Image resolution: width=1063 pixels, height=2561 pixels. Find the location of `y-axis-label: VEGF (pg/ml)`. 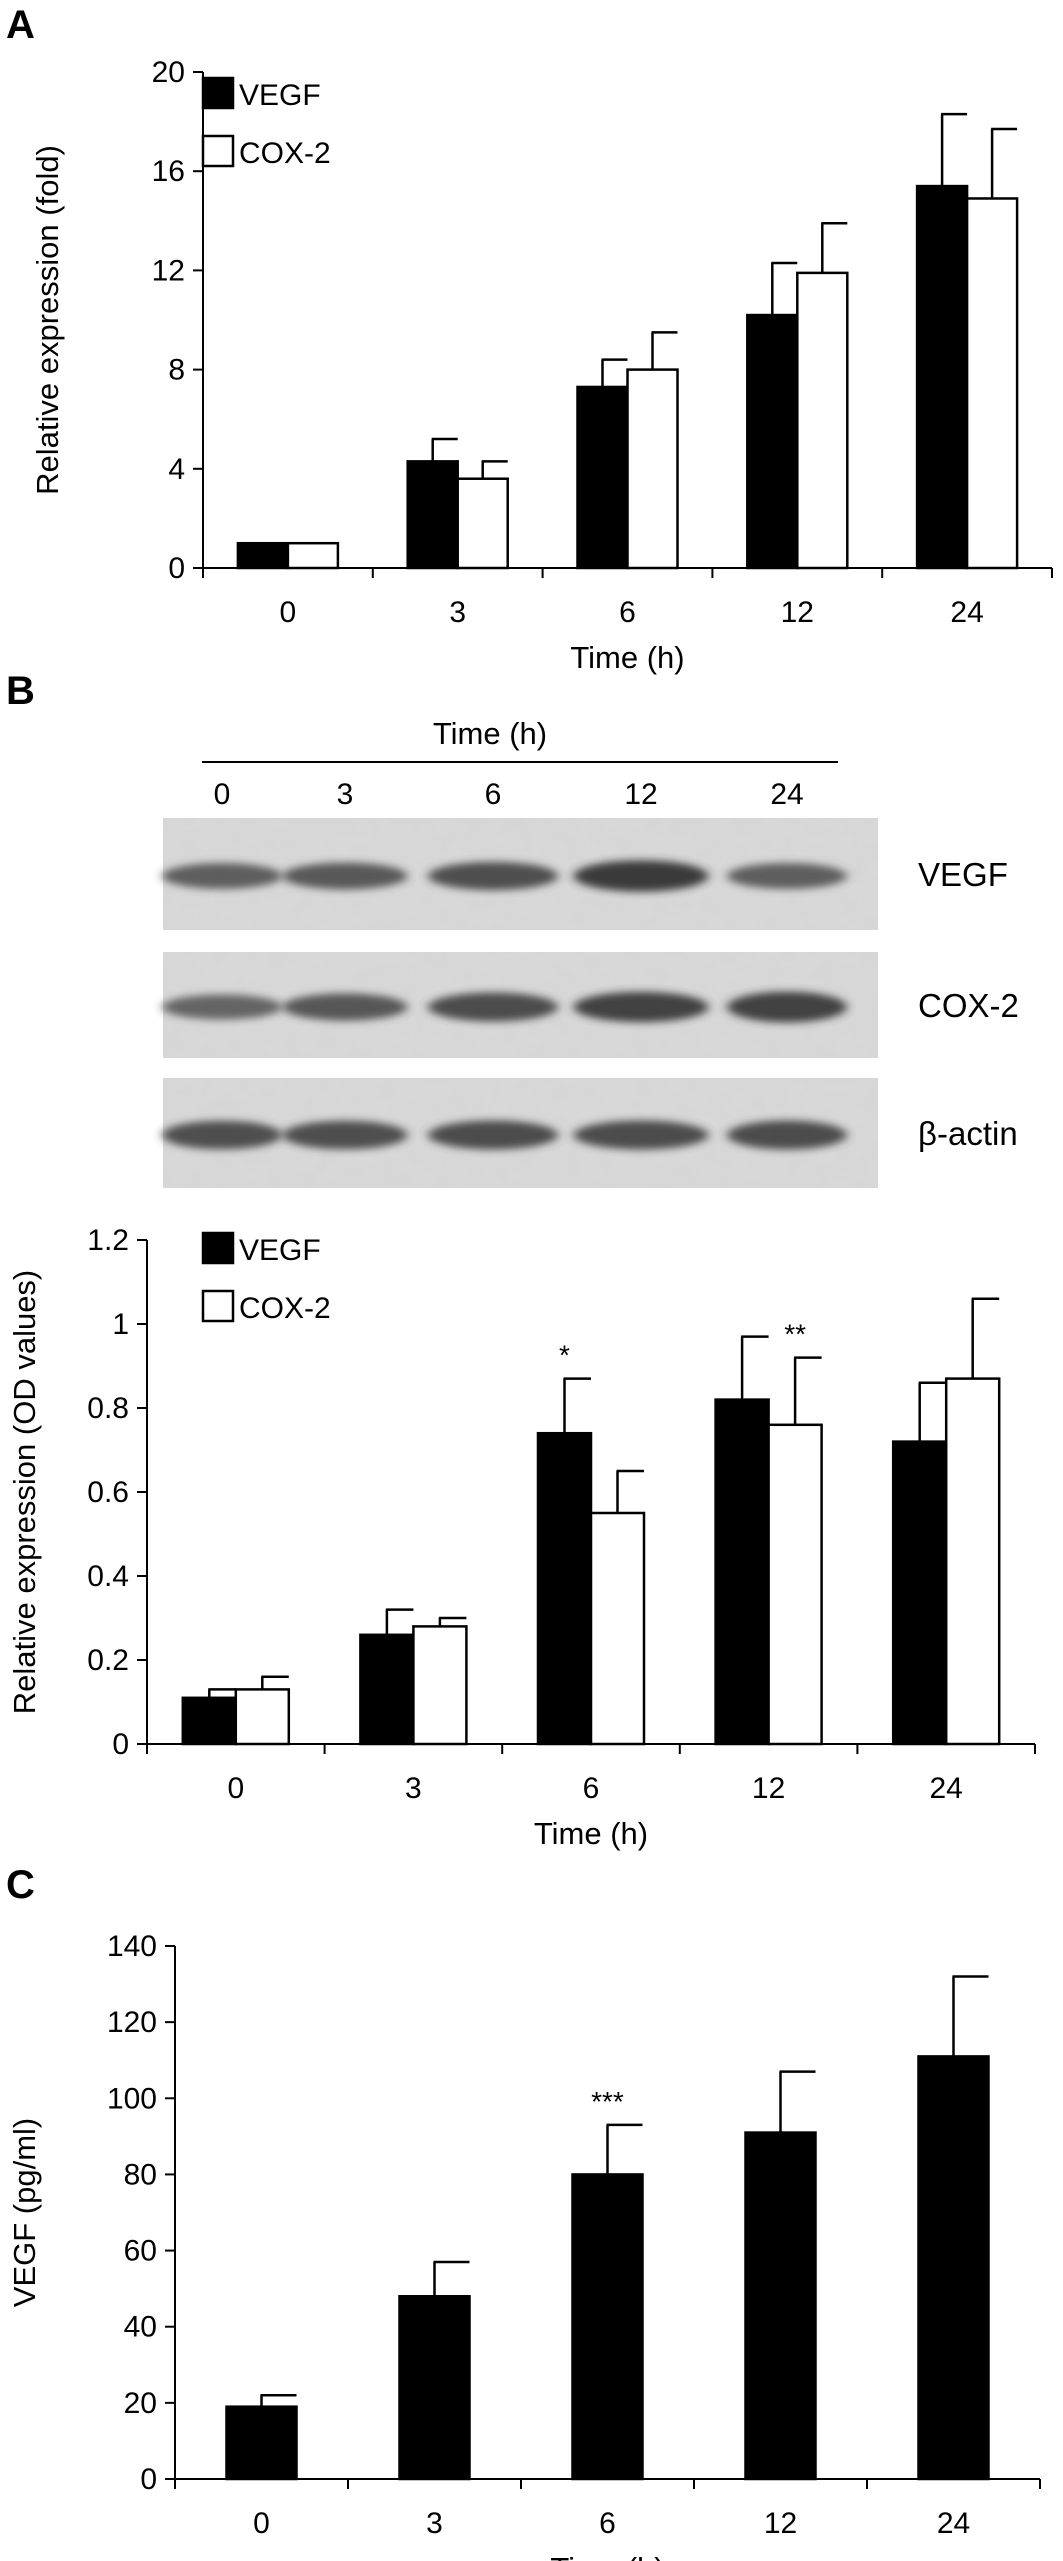

y-axis-label: VEGF (pg/ml) is located at coordinates (24, 2212).